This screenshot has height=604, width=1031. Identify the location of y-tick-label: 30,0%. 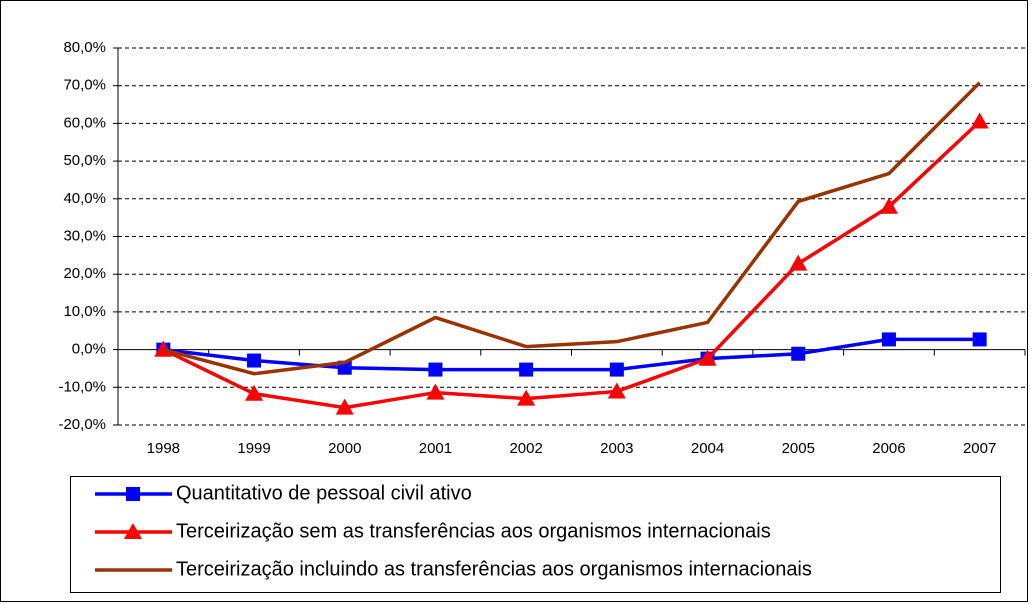
(84, 235).